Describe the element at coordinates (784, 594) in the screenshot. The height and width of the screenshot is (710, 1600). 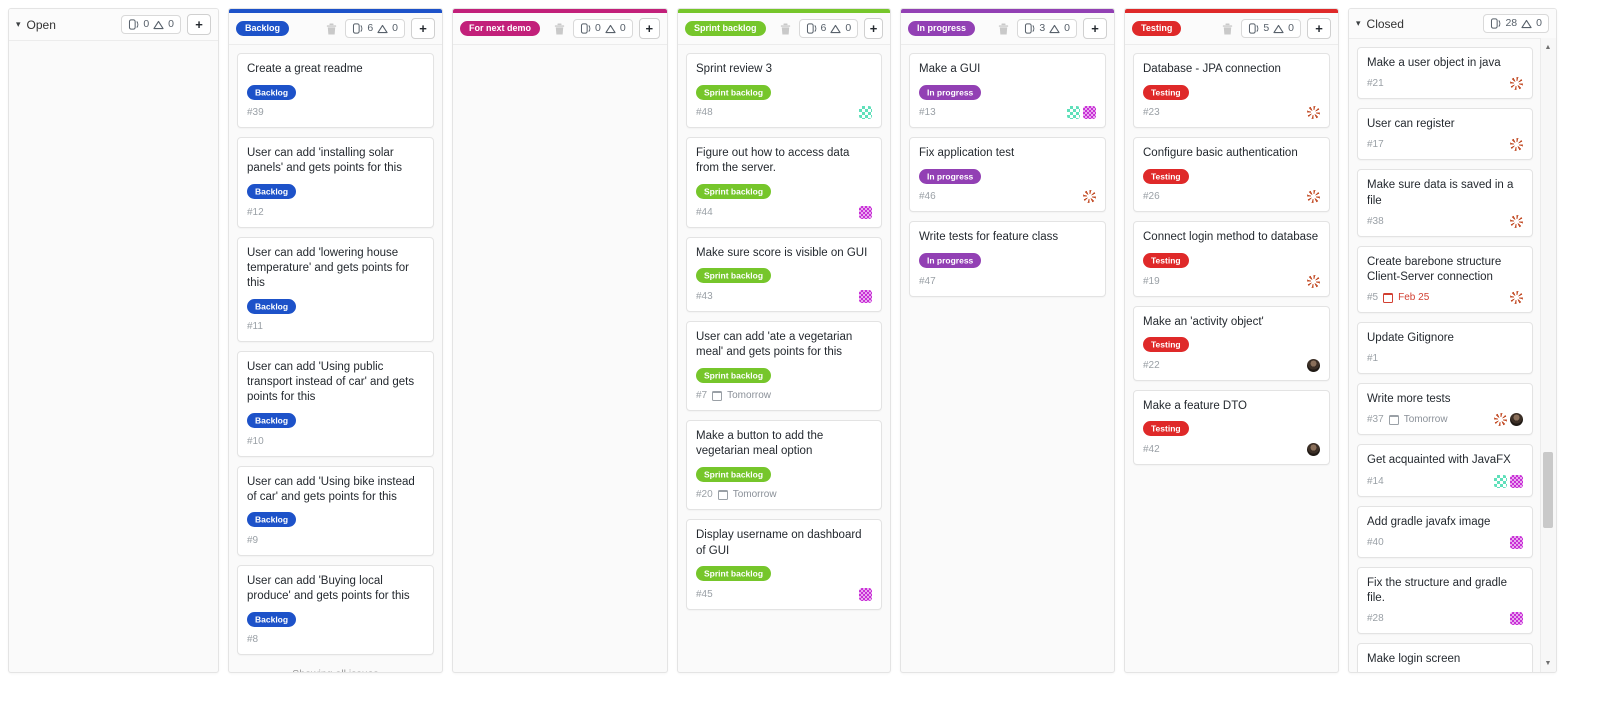
I see `card-meta-row: #45` at that location.